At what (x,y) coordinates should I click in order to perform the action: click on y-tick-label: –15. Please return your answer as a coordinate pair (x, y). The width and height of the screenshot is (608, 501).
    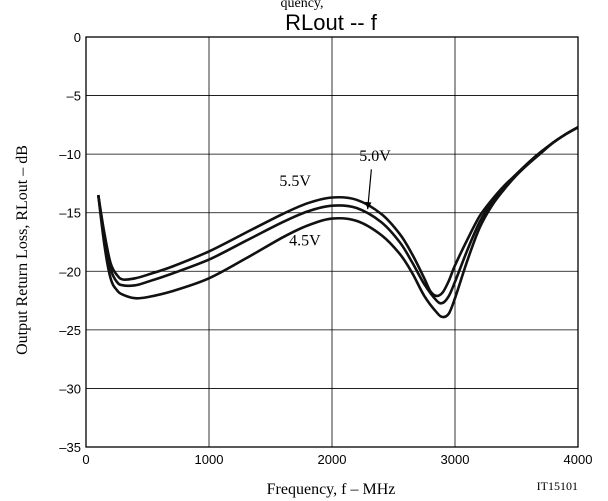
    Looking at the image, I should click on (70, 213).